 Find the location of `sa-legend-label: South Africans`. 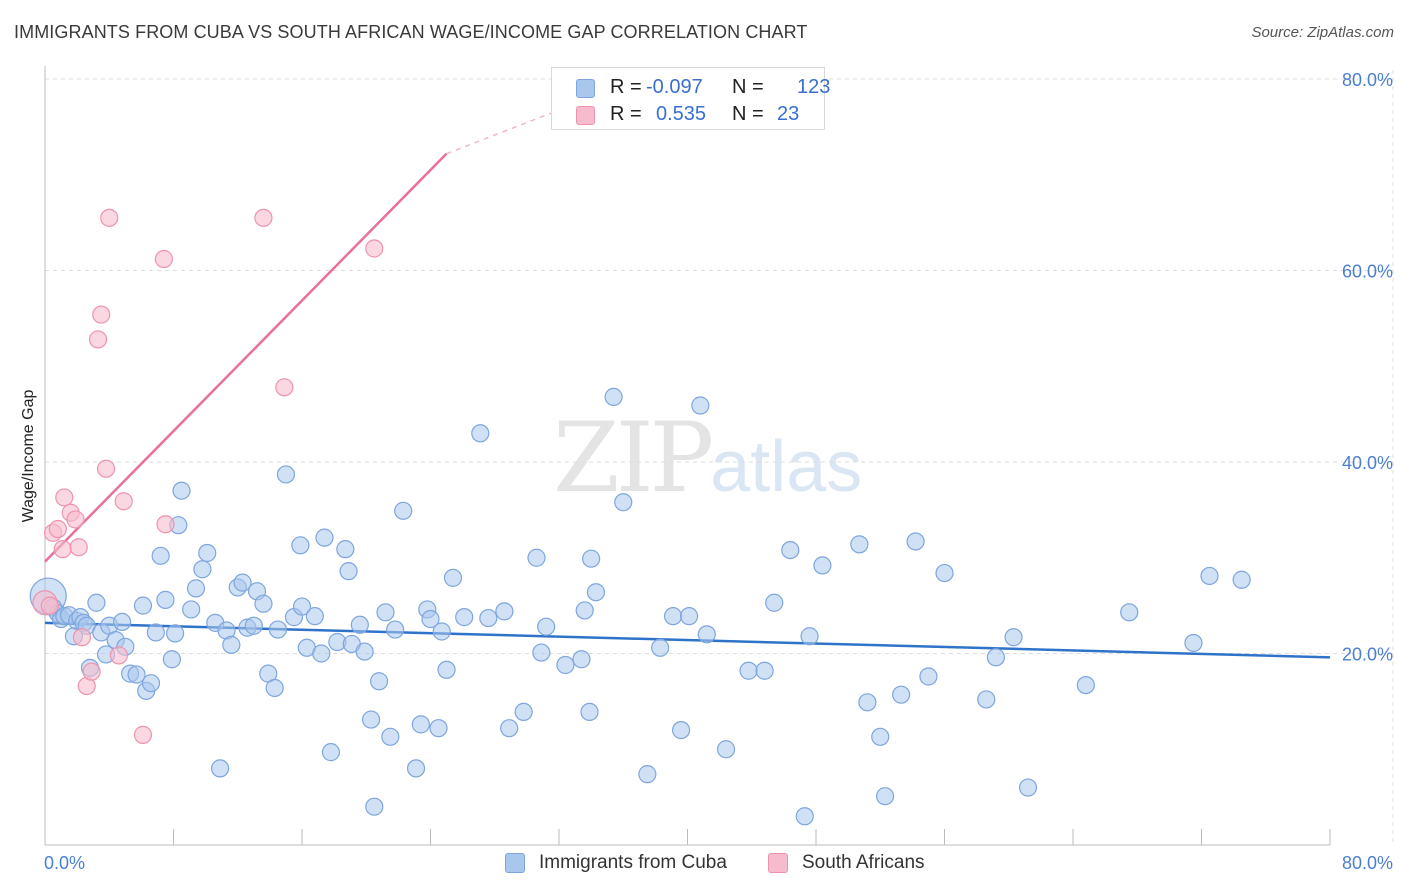

sa-legend-label: South Africans is located at coordinates (863, 862).